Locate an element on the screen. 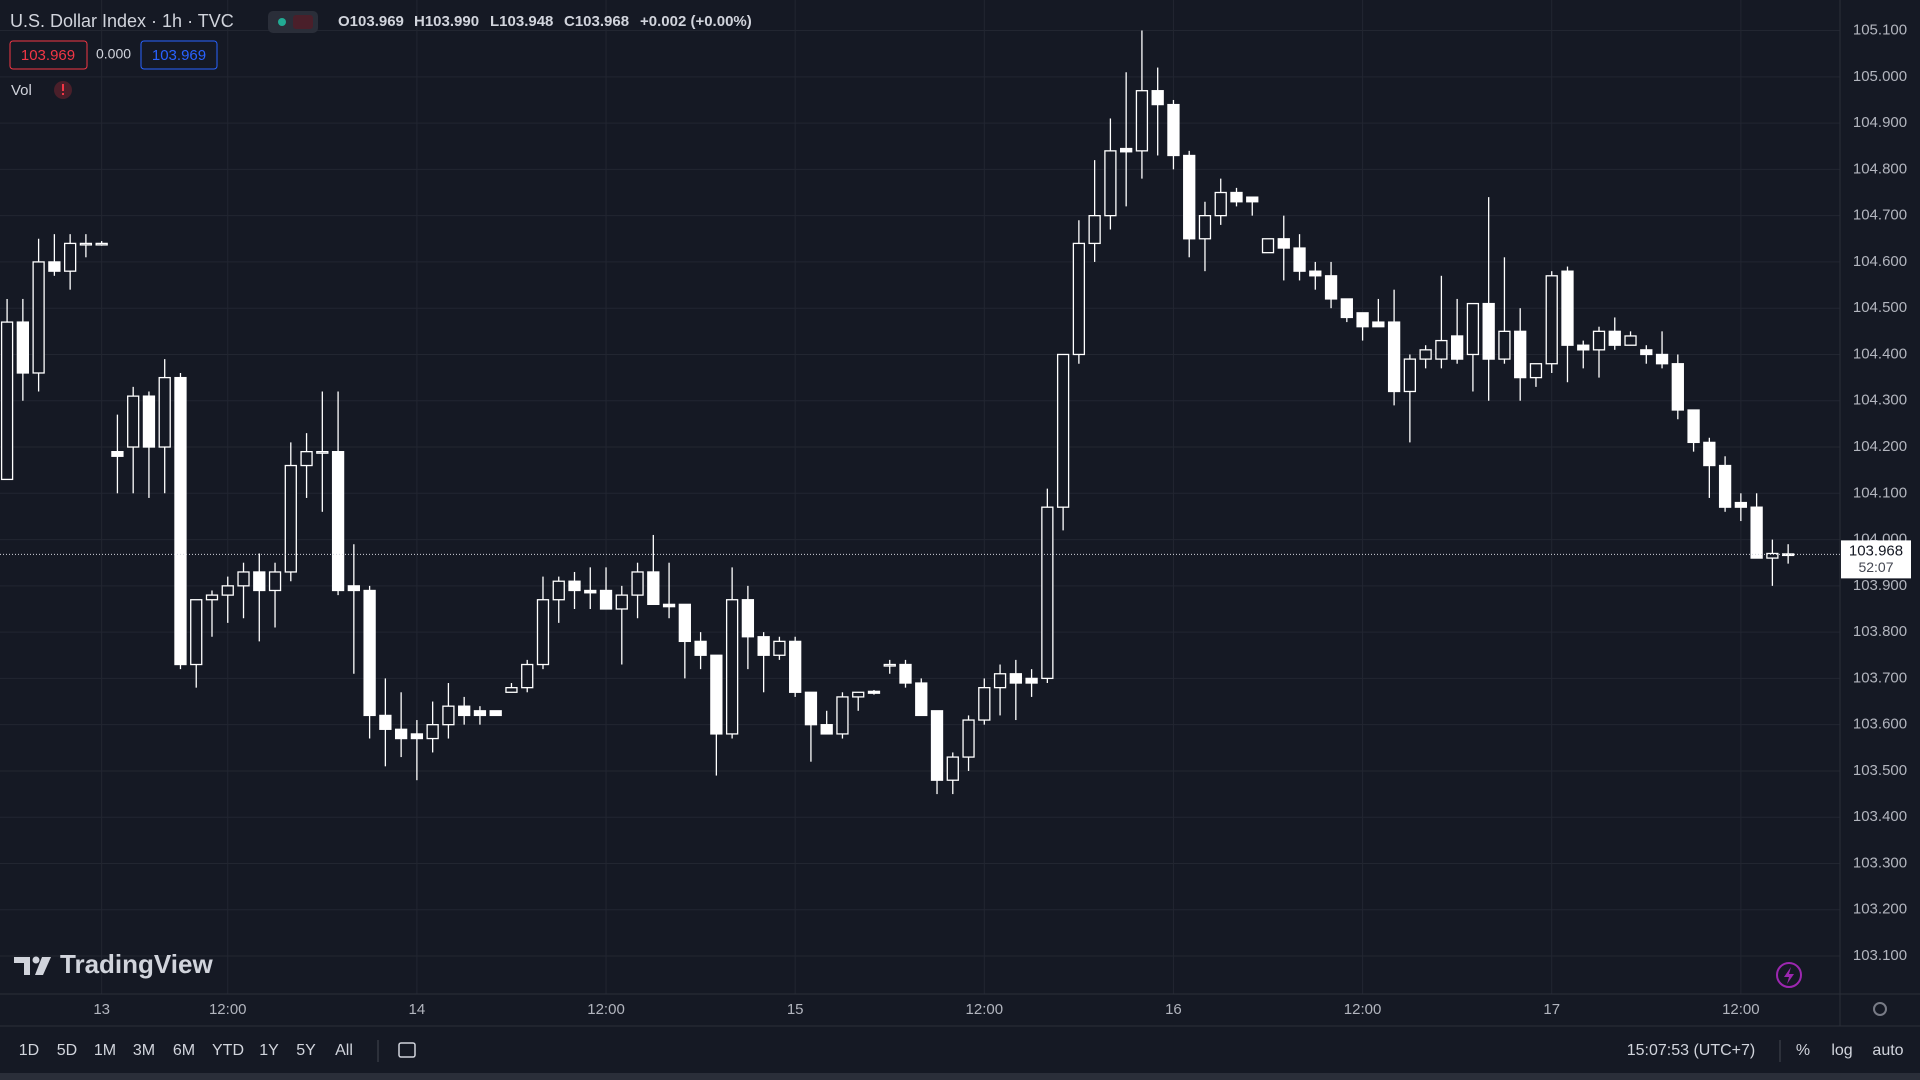  y-tick-label: 103.300 is located at coordinates (1880, 862).